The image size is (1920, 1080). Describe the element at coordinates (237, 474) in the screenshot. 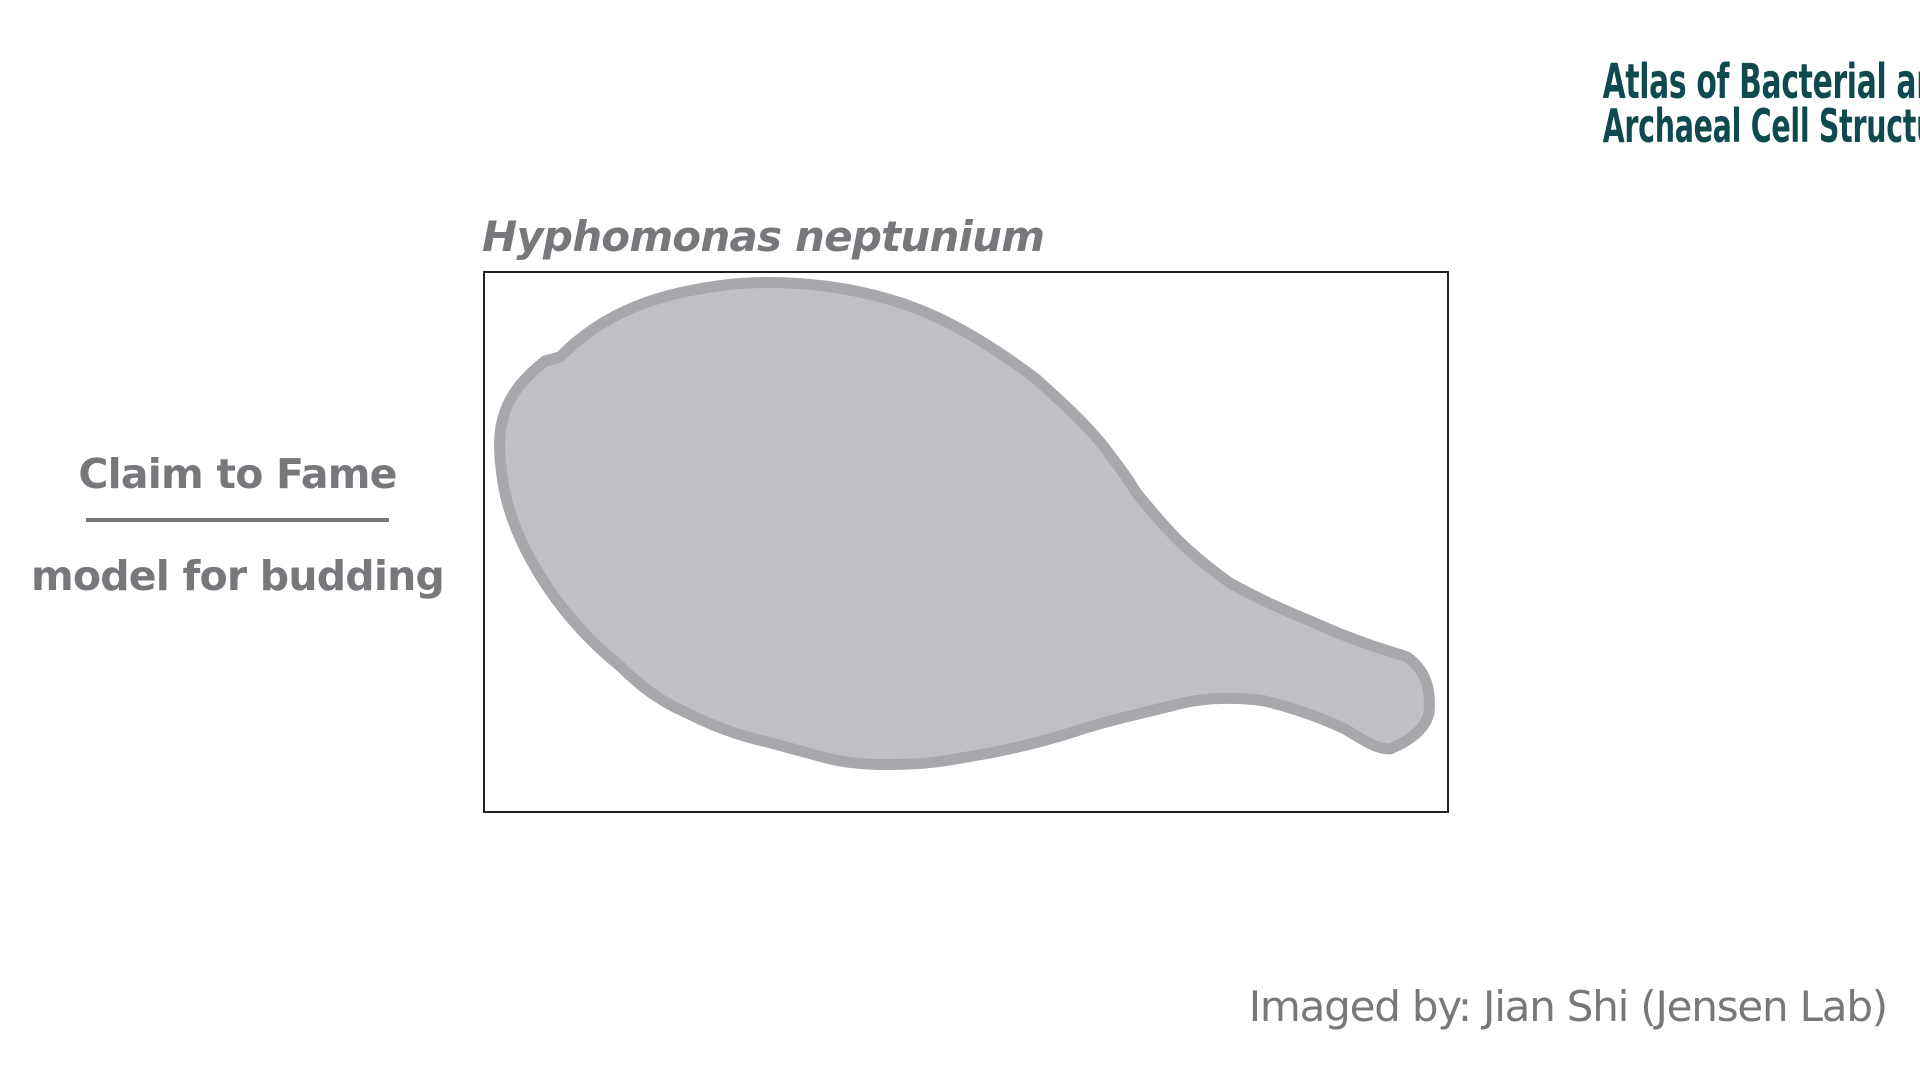

I see `claim-to-fame-heading: Claim to Fame` at that location.